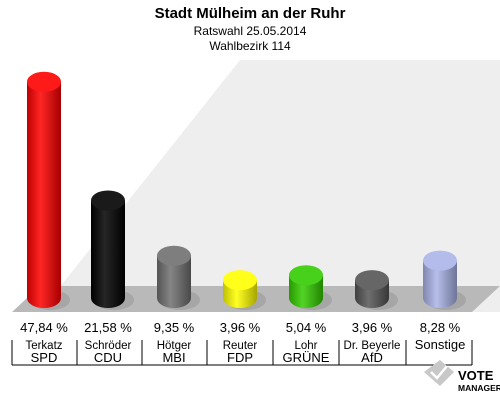 This screenshot has height=400, width=500. I want to click on party-label-afd: AfD, so click(372, 357).